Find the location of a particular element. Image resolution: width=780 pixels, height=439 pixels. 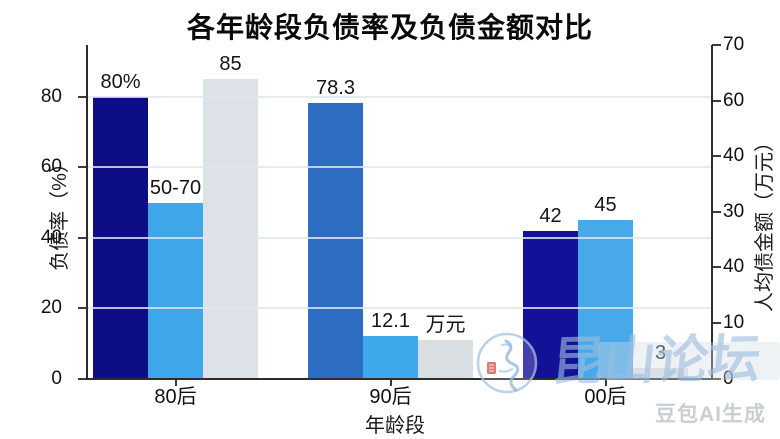

watermark-generator-text: 豆包AI生成 is located at coordinates (710, 414).